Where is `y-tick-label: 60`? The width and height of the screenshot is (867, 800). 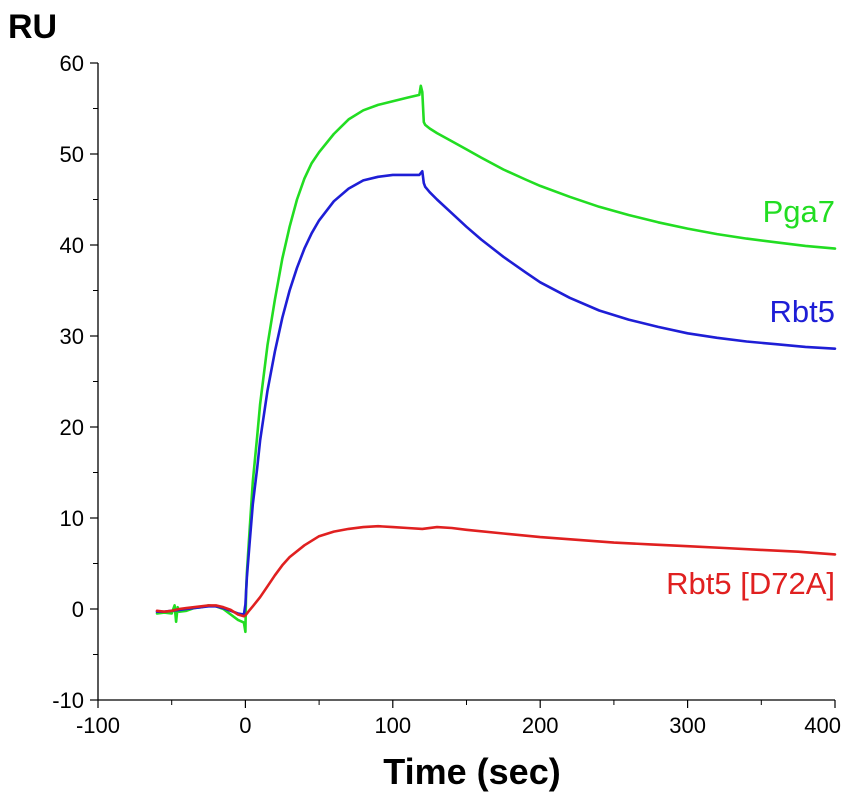
y-tick-label: 60 is located at coordinates (72, 63).